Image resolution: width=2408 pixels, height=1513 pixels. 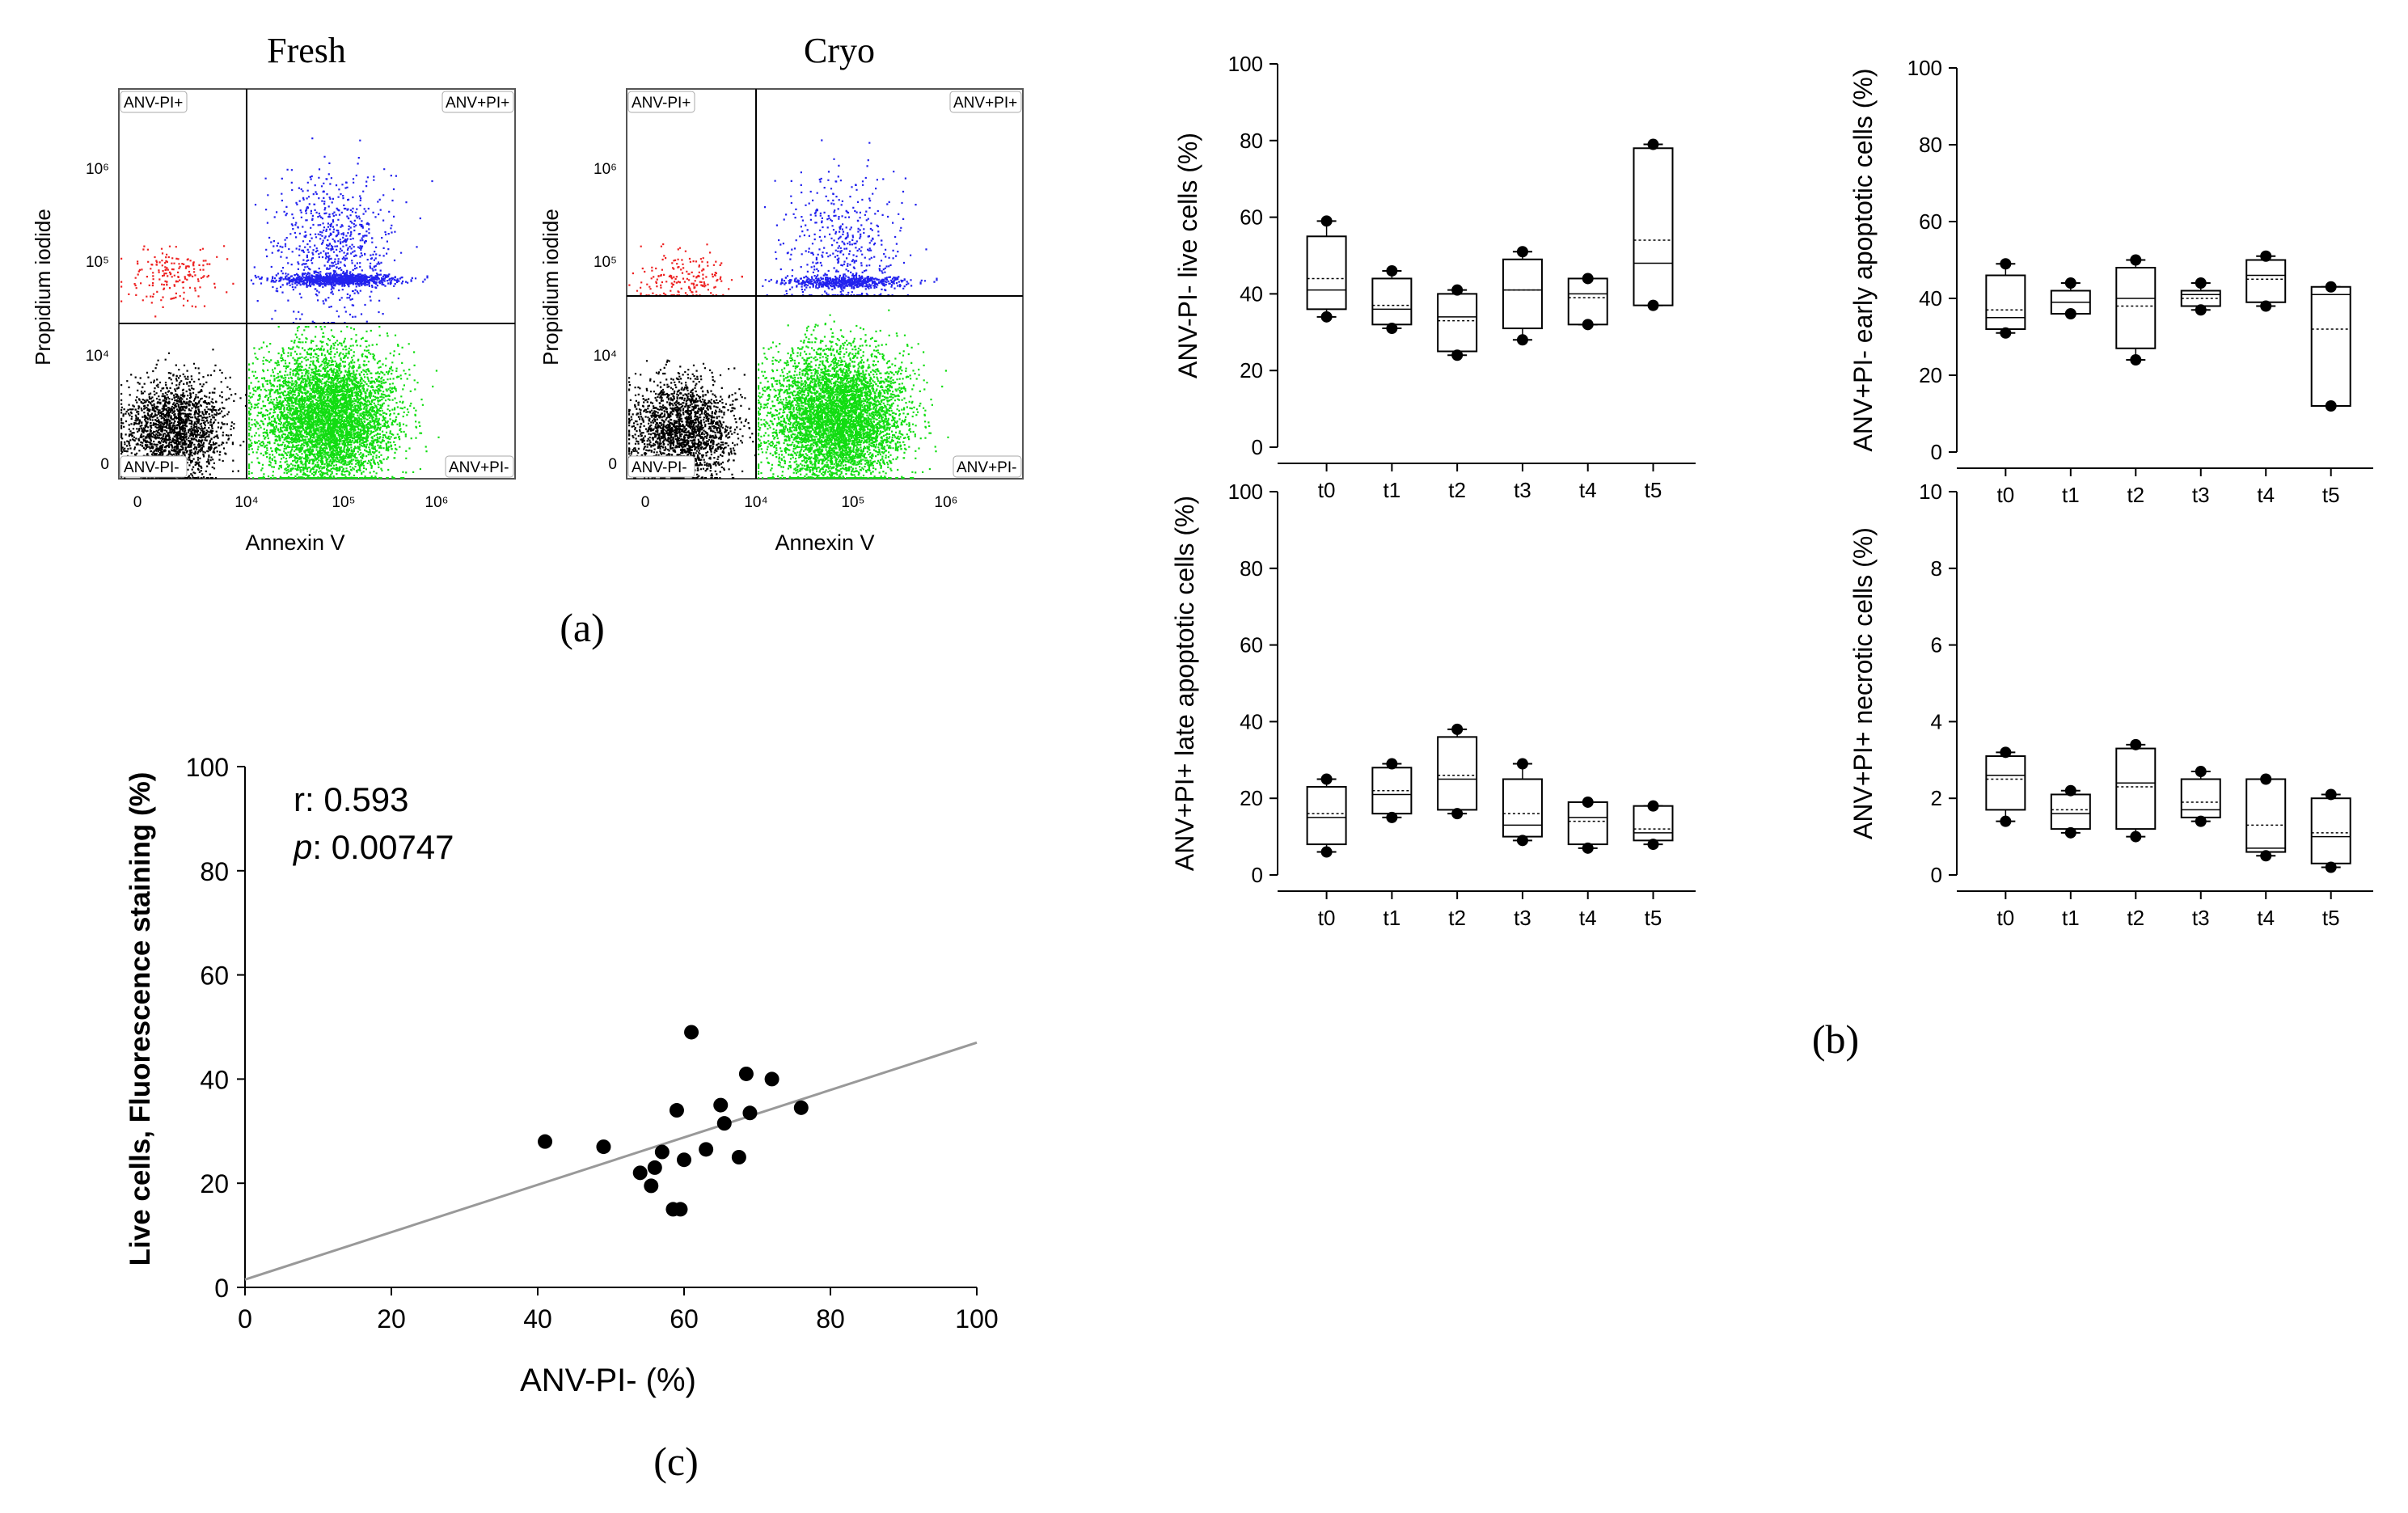 I want to click on quadrant-label-ul: ANV-PI+, so click(x=154, y=102).